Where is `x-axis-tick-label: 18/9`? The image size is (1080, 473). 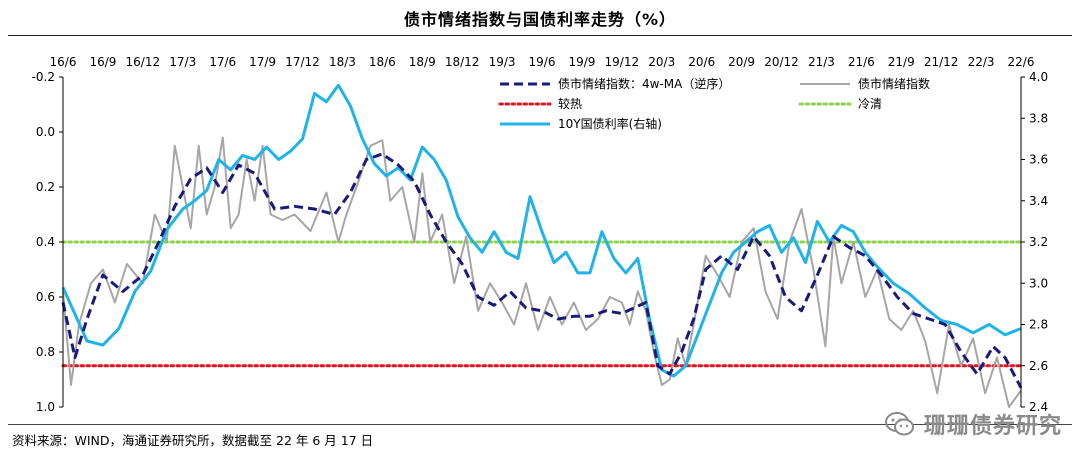
x-axis-tick-label: 18/9 is located at coordinates (422, 62).